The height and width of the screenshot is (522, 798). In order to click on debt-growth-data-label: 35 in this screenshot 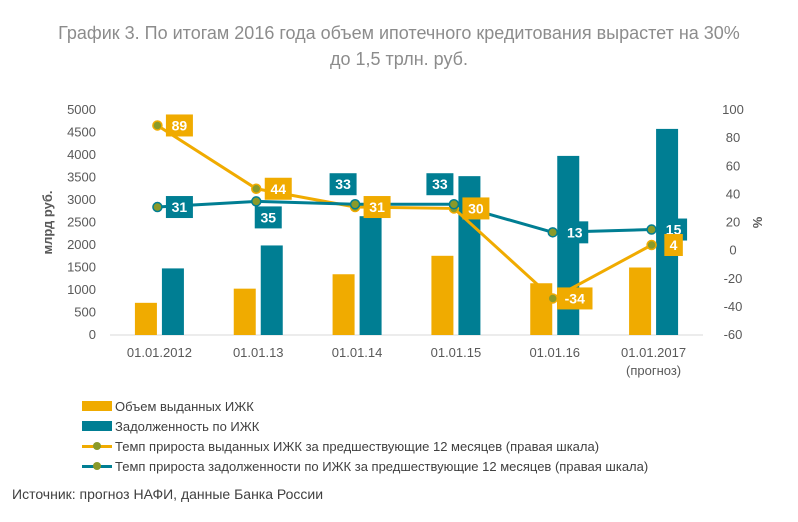, I will do `click(268, 217)`.